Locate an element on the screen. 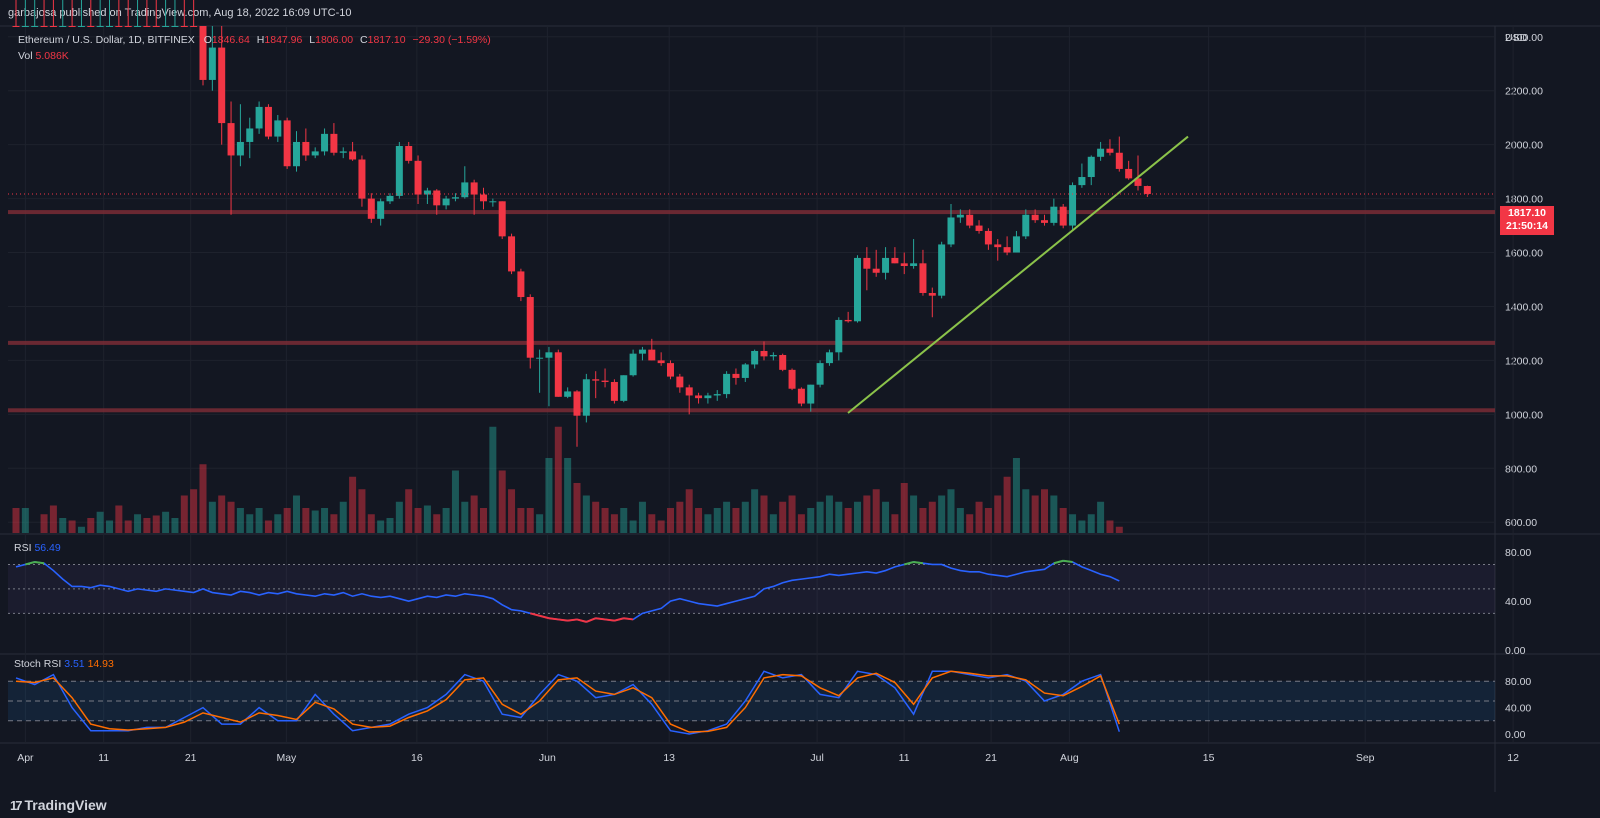 The image size is (1600, 818). tradingview-logo: 17 TradingView is located at coordinates (58, 805).